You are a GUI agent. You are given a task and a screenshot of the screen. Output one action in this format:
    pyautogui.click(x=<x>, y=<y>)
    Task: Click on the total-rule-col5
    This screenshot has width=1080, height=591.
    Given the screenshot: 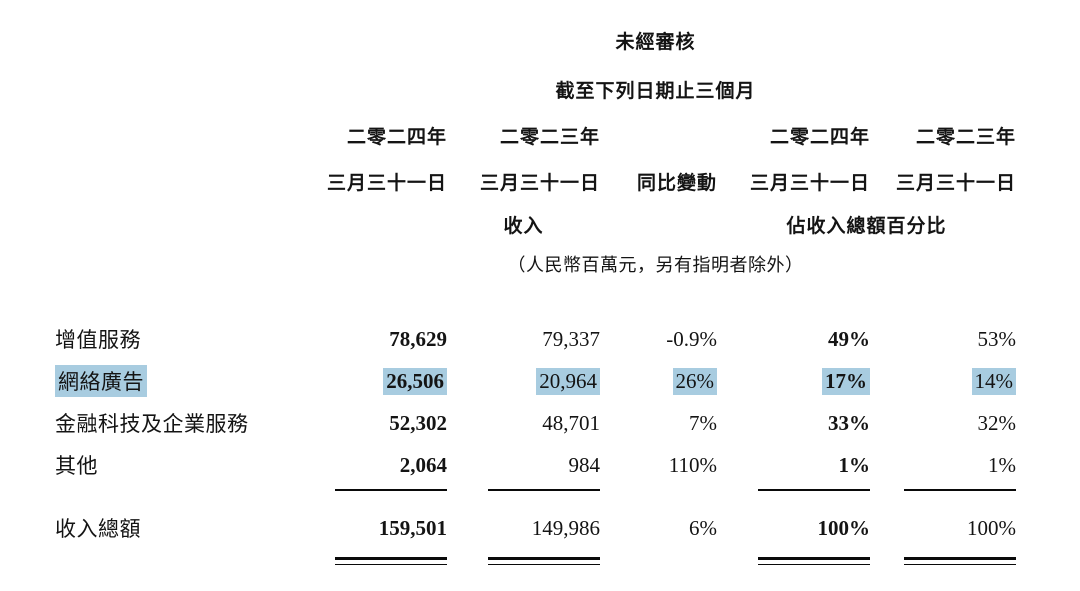 What is the action you would take?
    pyautogui.click(x=943, y=561)
    